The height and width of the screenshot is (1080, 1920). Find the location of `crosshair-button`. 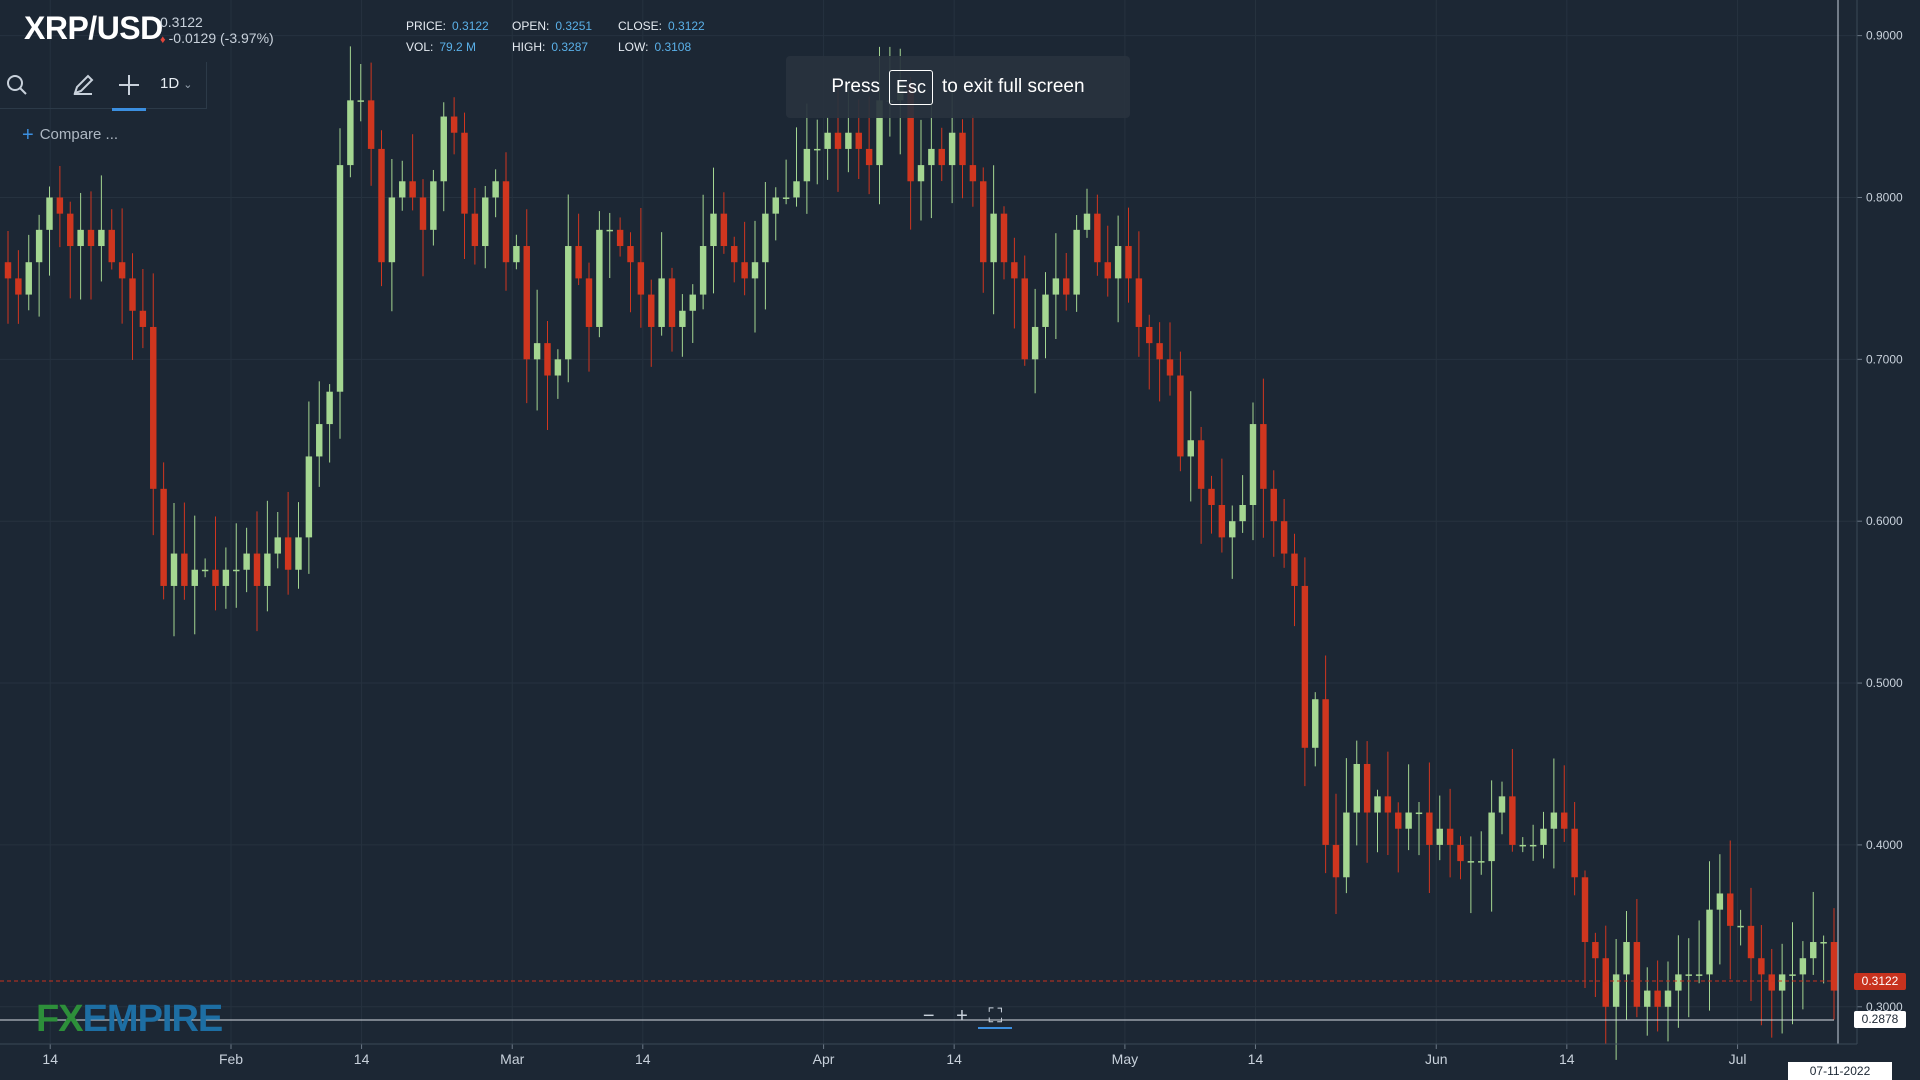

crosshair-button is located at coordinates (129, 85).